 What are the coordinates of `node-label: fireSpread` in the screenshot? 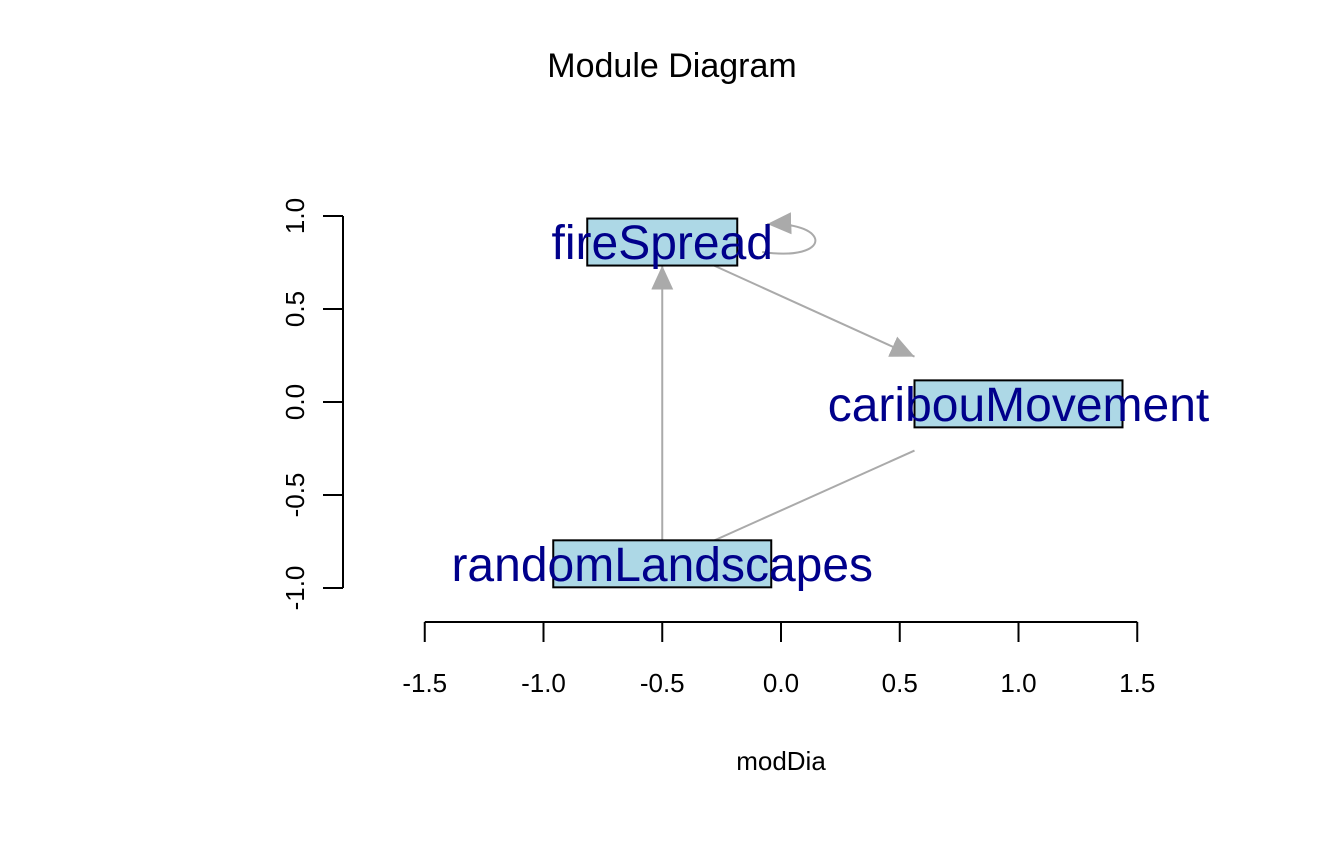 It's located at (662, 243).